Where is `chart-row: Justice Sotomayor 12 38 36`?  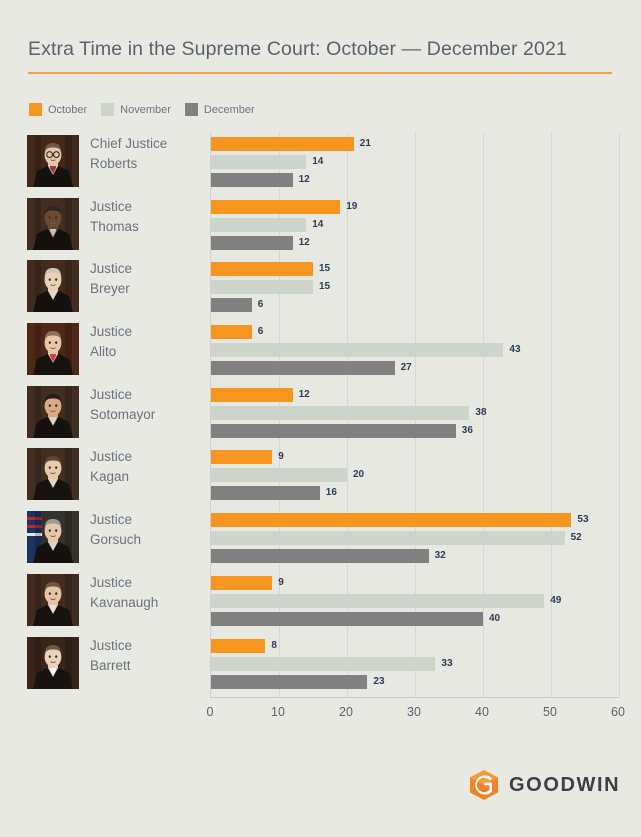
chart-row: Justice Sotomayor 12 38 36 is located at coordinates (320, 415).